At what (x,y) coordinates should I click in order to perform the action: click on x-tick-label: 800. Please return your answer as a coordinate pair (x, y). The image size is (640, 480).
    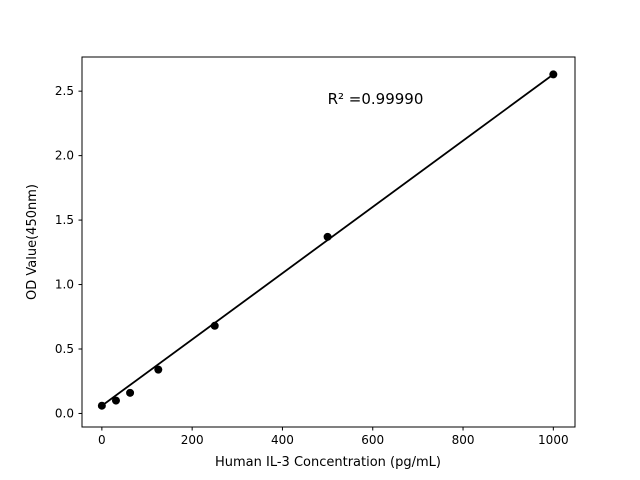
    Looking at the image, I should click on (463, 440).